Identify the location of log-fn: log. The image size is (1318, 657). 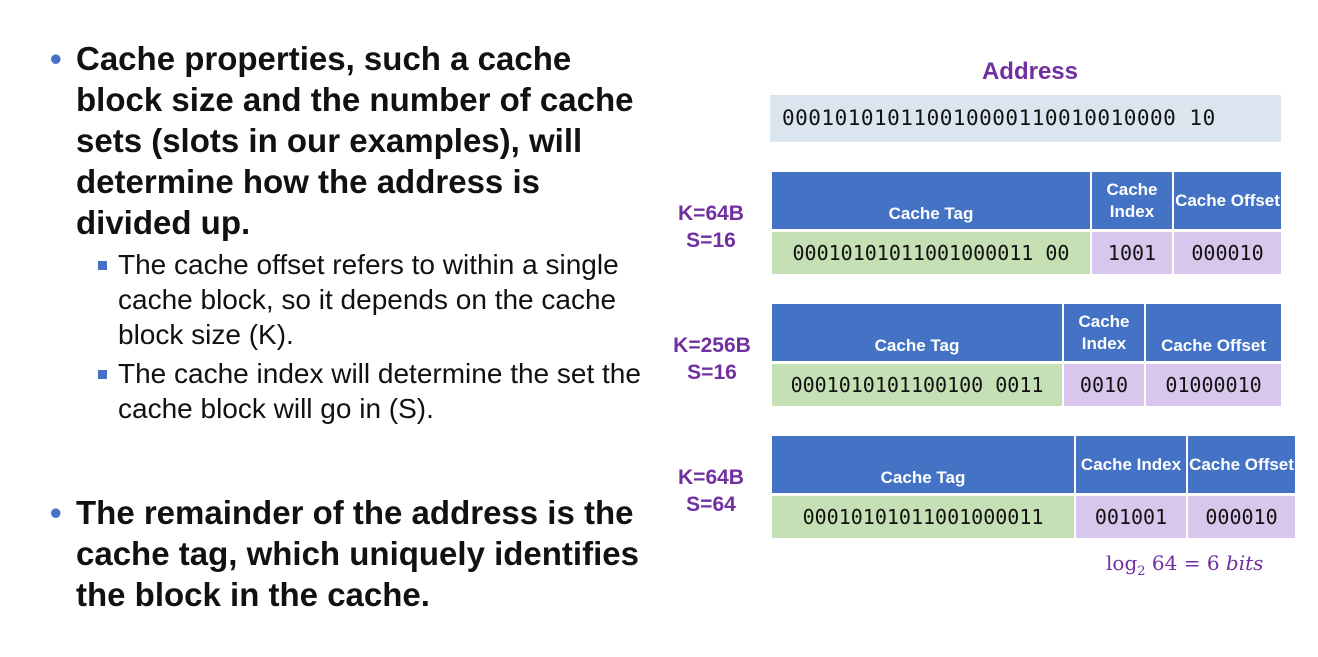
(1122, 563).